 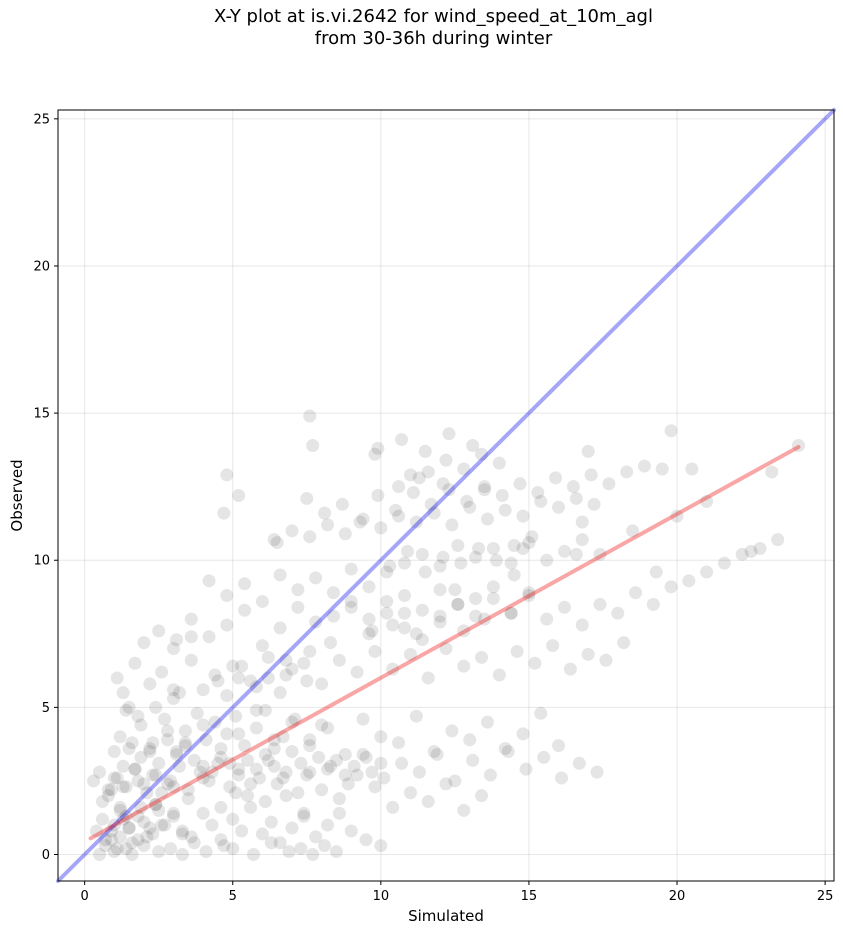 What do you see at coordinates (446, 916) in the screenshot?
I see `x-axis-label: Simulated` at bounding box center [446, 916].